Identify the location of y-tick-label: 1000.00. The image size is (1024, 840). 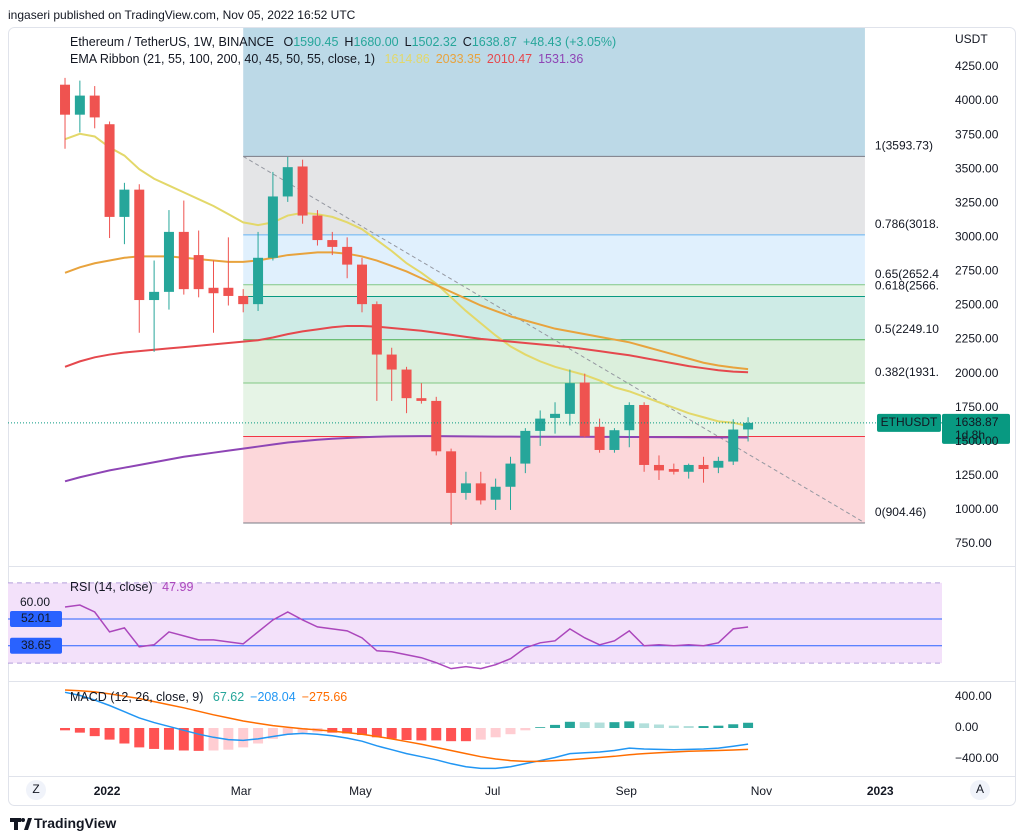
(977, 509).